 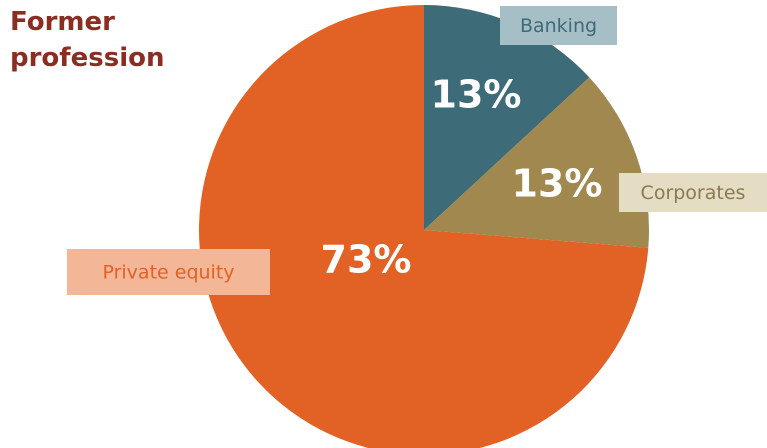 I want to click on value-label: 73%, so click(x=366, y=260).